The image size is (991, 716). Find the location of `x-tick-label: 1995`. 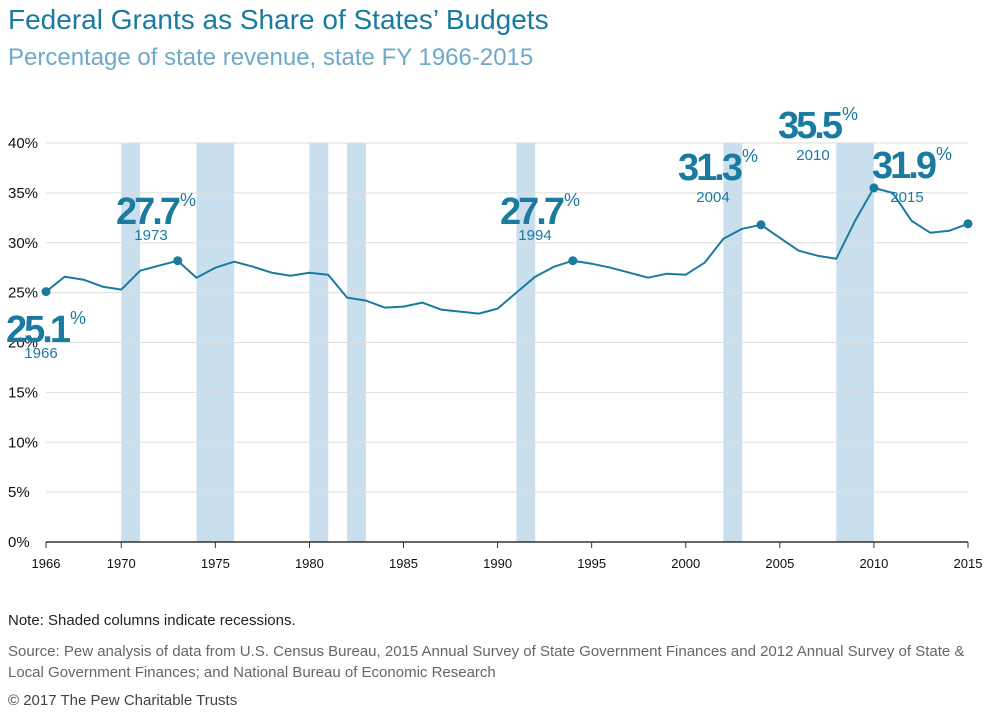

x-tick-label: 1995 is located at coordinates (591, 563).